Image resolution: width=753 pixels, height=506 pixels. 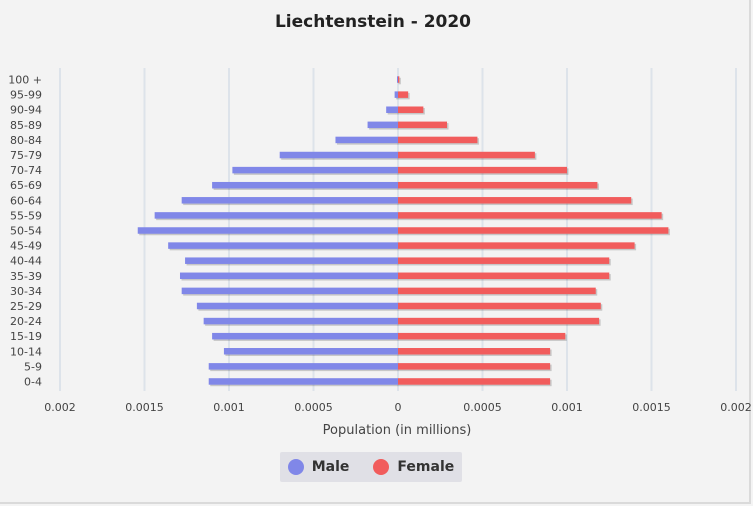 I want to click on category-label: 35-39, so click(x=26, y=276).